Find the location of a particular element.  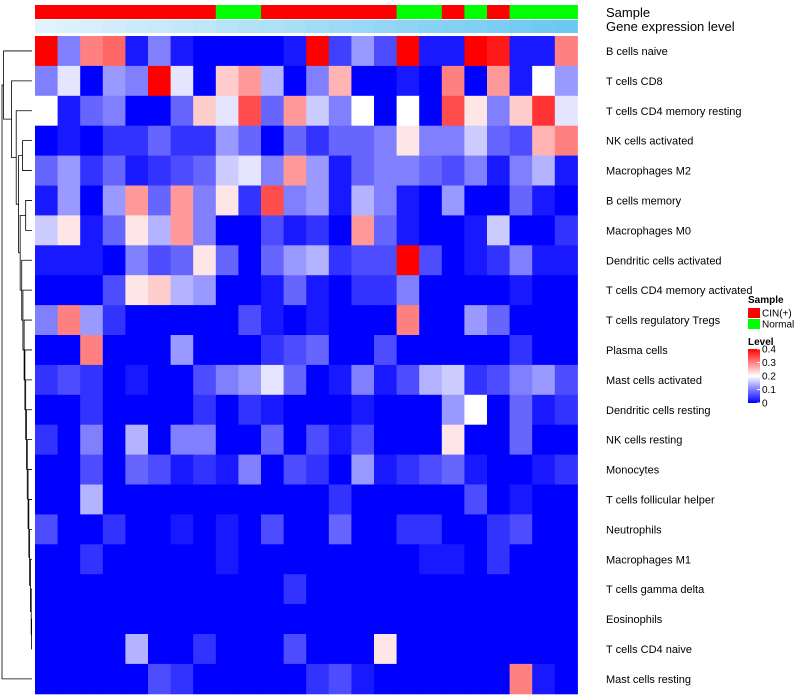

expression-annotation-cell is located at coordinates (386, 26).